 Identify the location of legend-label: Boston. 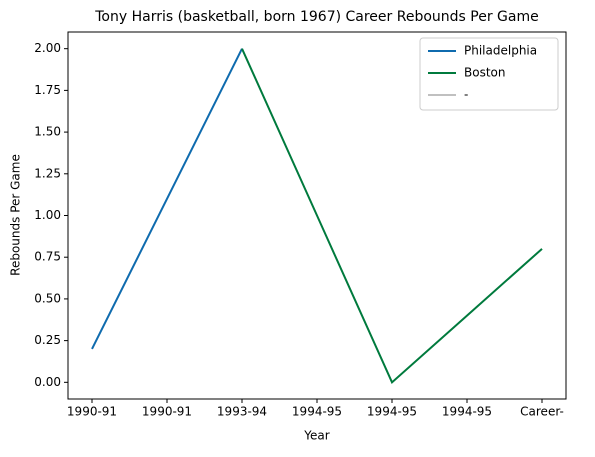
(484, 73).